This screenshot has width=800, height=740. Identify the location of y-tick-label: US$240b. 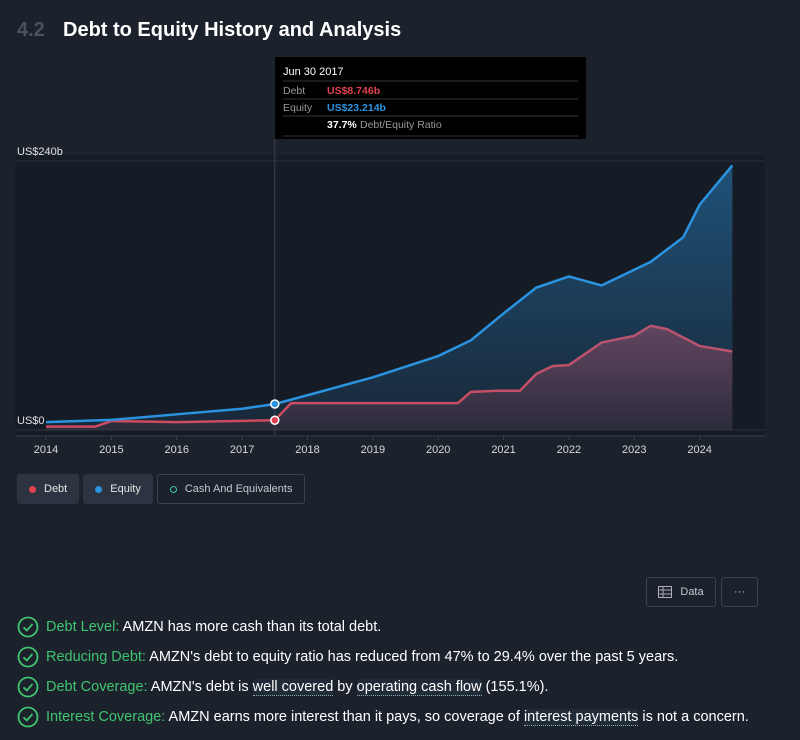
(40, 152).